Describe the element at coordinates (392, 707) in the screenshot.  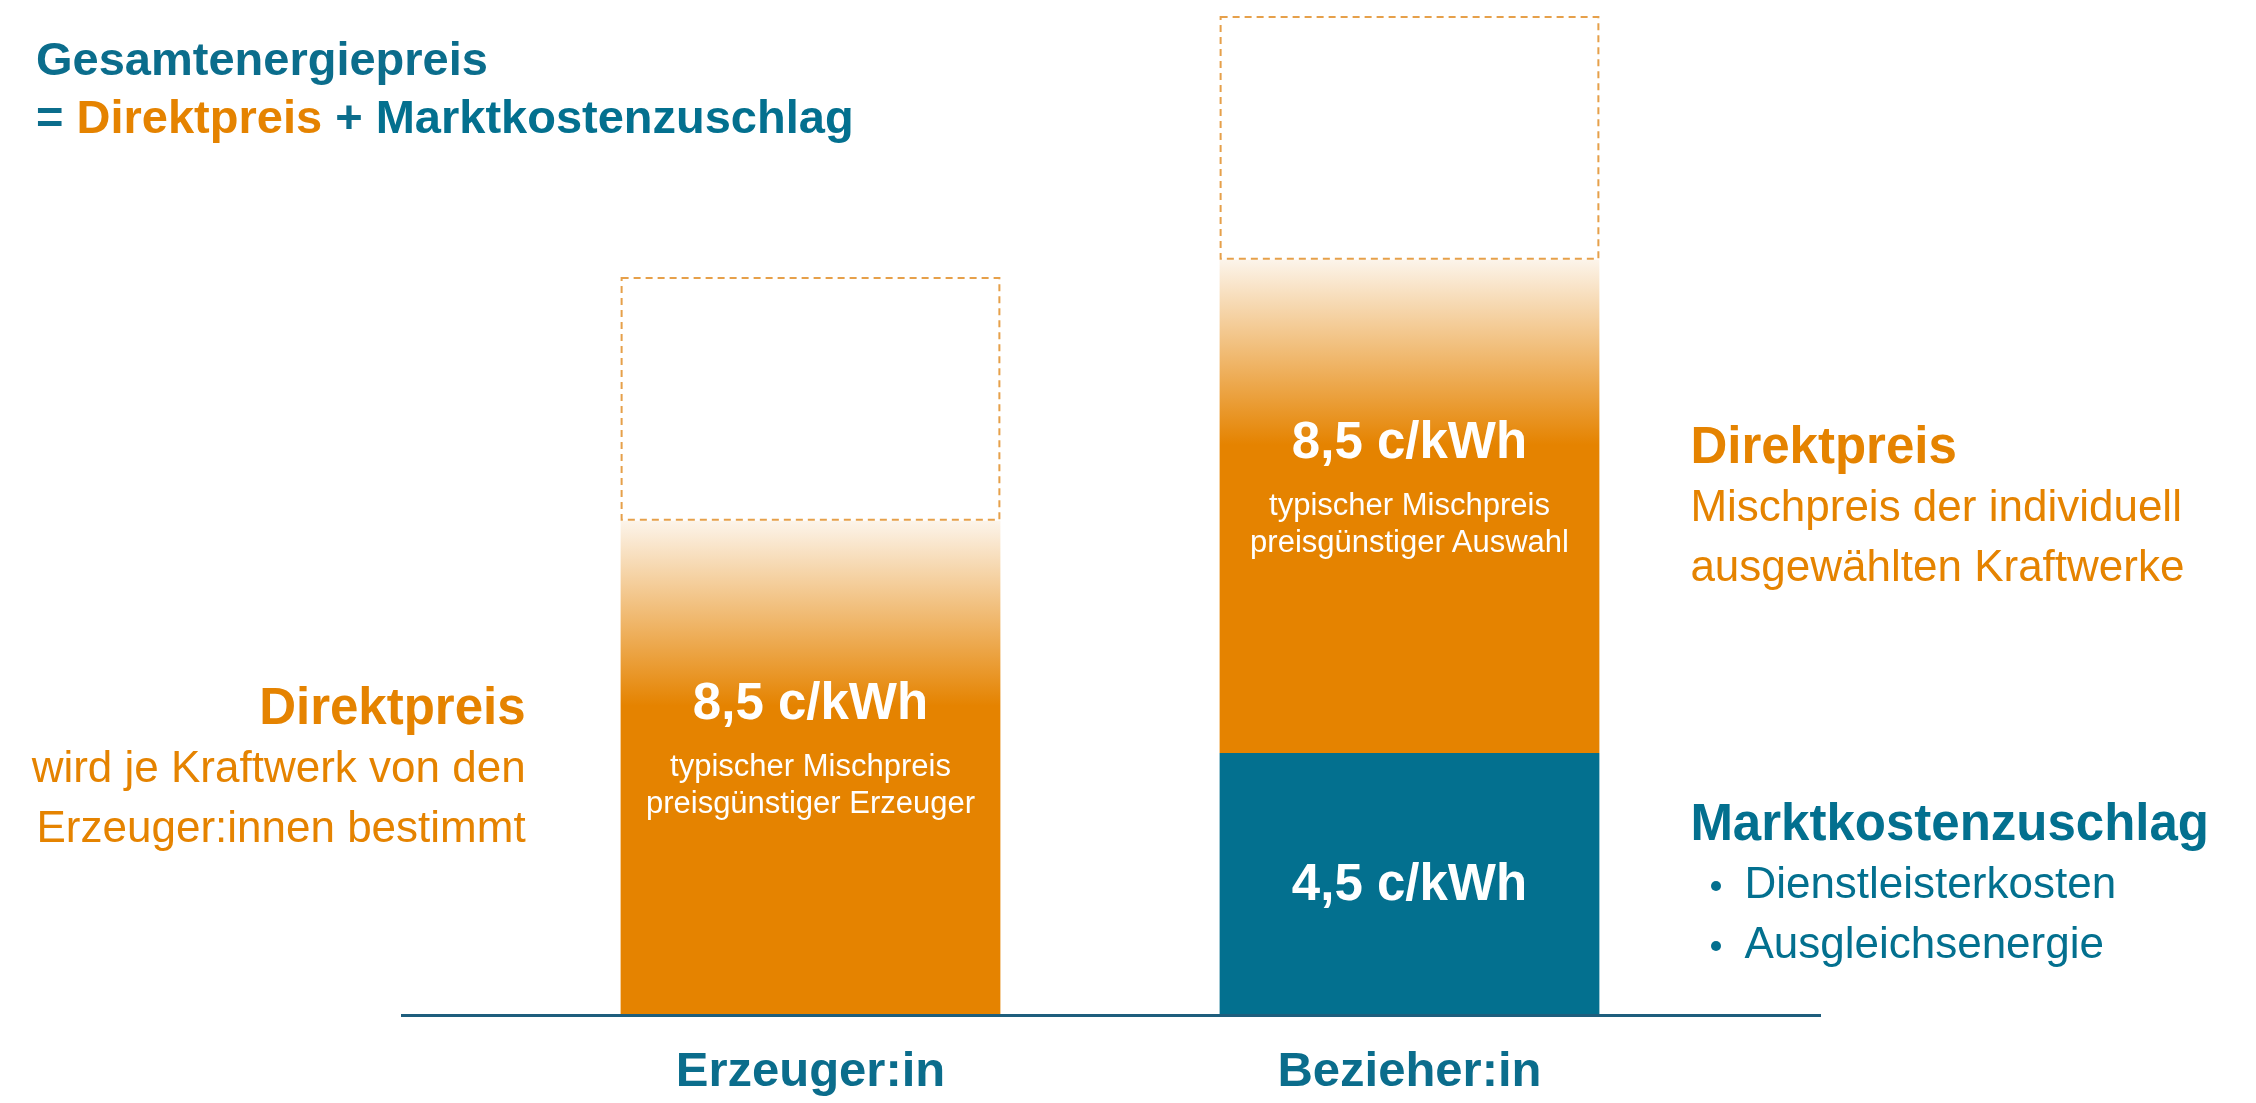
I see `text: Direktpreis` at that location.